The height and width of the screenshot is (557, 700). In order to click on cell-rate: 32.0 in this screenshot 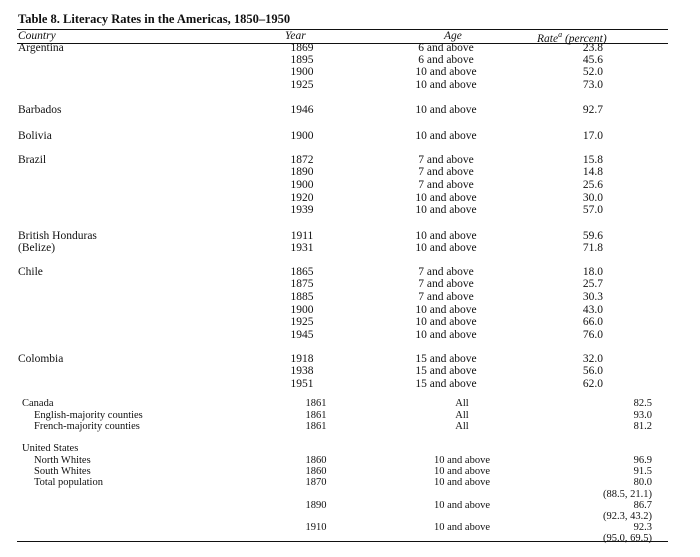, I will do `click(592, 359)`.